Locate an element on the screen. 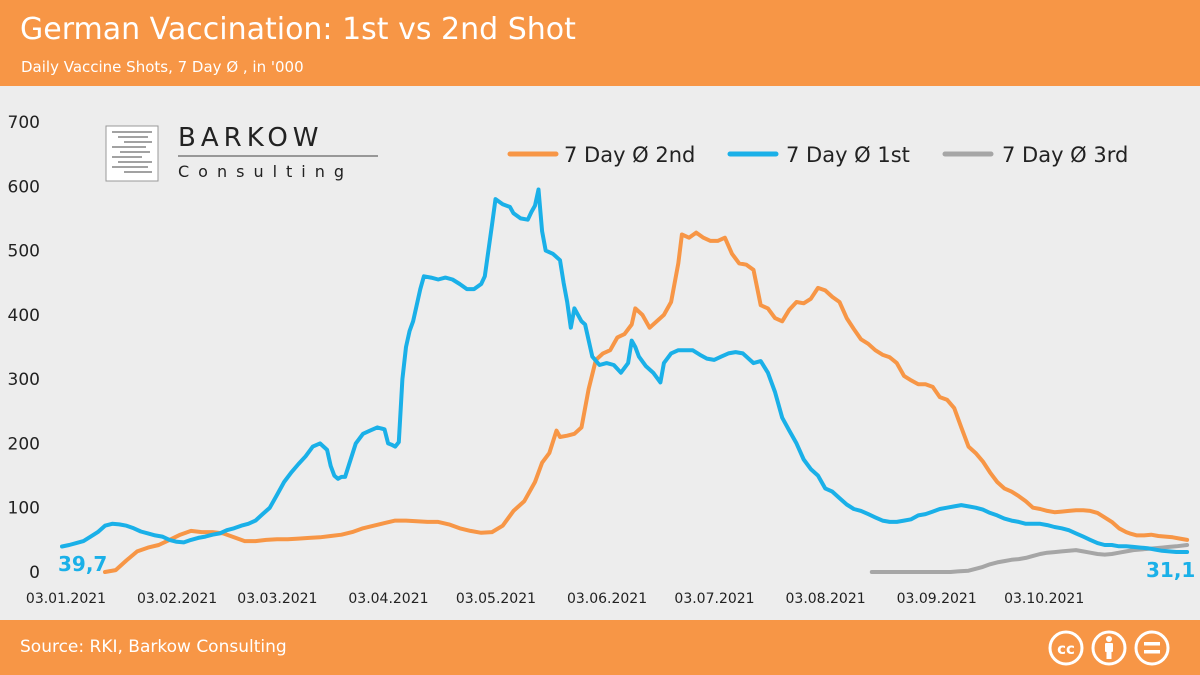  x-tick-label: 03.03.2021 is located at coordinates (277, 599).